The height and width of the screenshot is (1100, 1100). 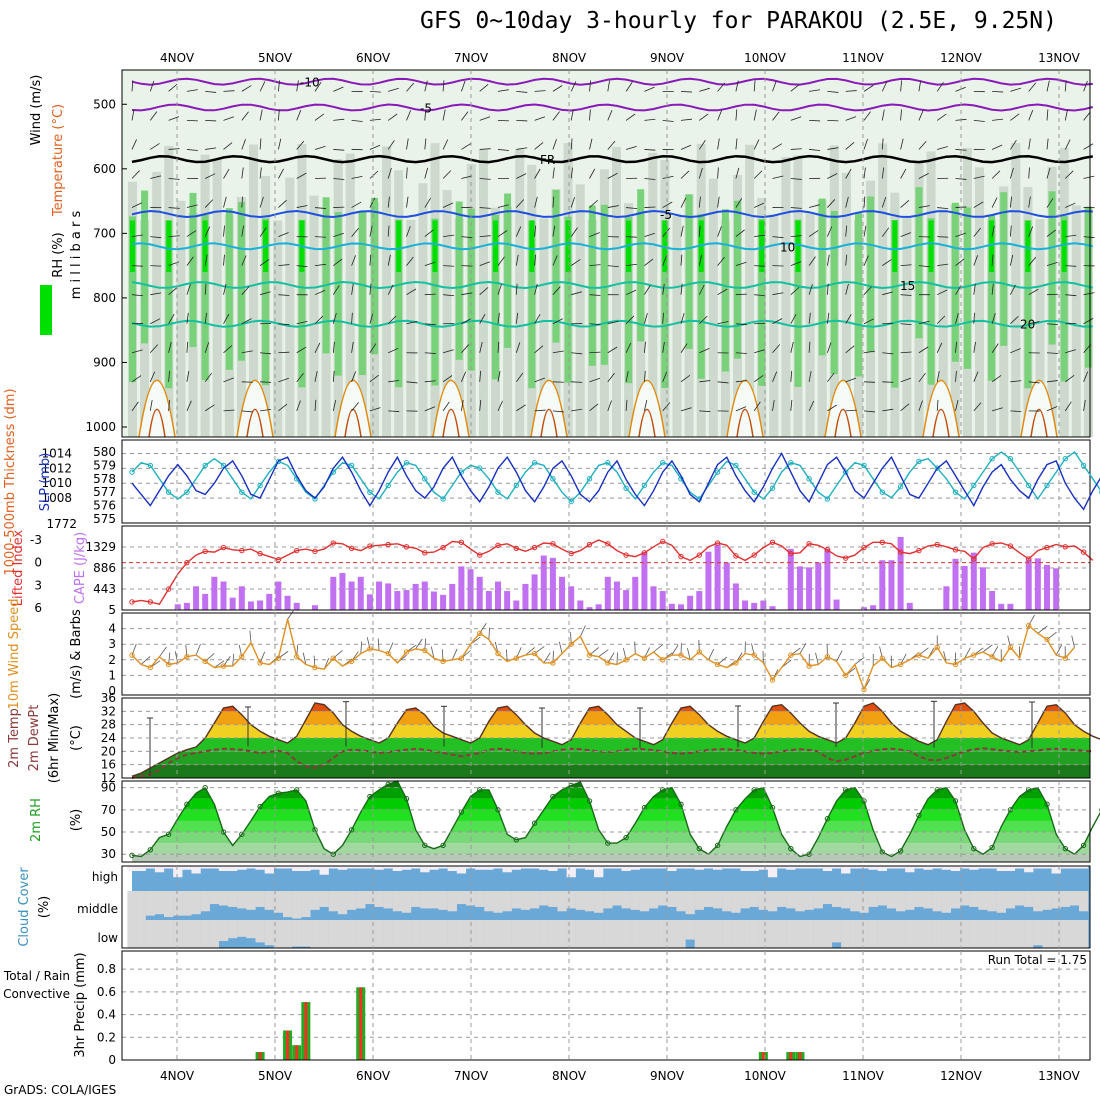 What do you see at coordinates (864, 689) in the screenshot?
I see `wind10m-point` at bounding box center [864, 689].